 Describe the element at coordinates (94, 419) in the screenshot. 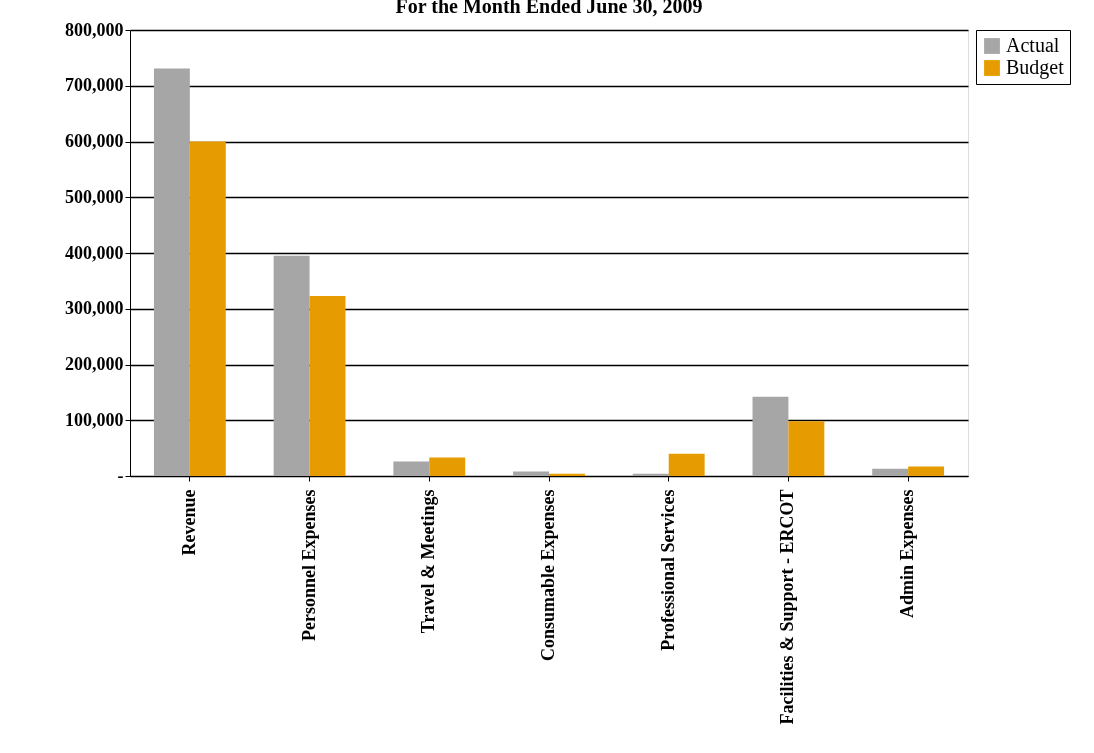

I see `y-tick-label: 100,000` at that location.